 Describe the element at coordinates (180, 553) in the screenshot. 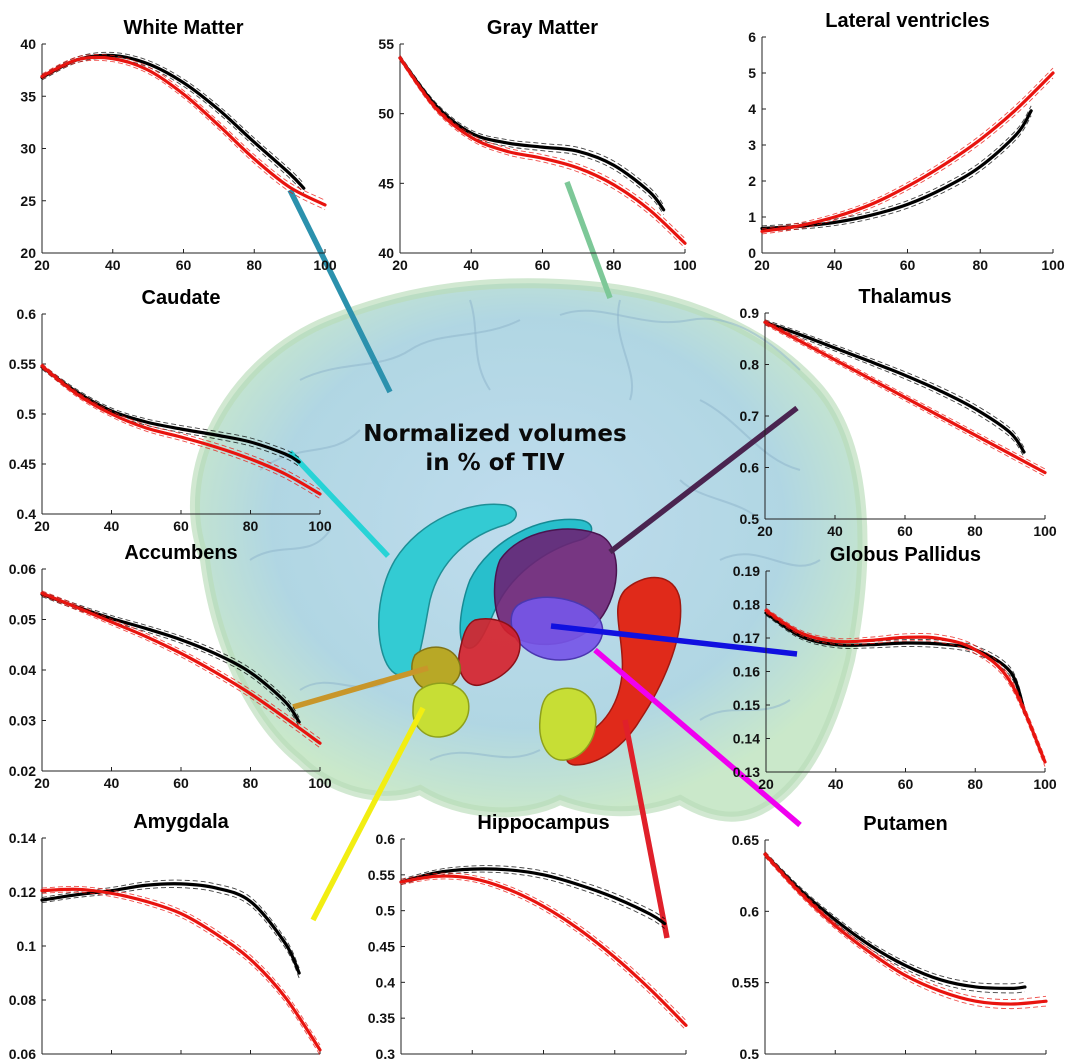

I see `chart-title-accumbens: Accumbens` at that location.